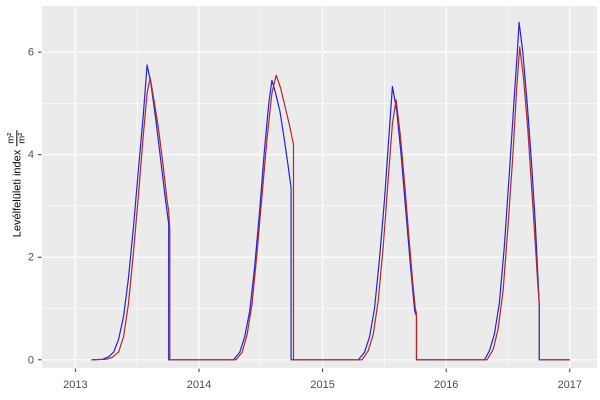 This screenshot has width=600, height=400. Describe the element at coordinates (75, 385) in the screenshot. I see `x-tick-label: 2013` at that location.